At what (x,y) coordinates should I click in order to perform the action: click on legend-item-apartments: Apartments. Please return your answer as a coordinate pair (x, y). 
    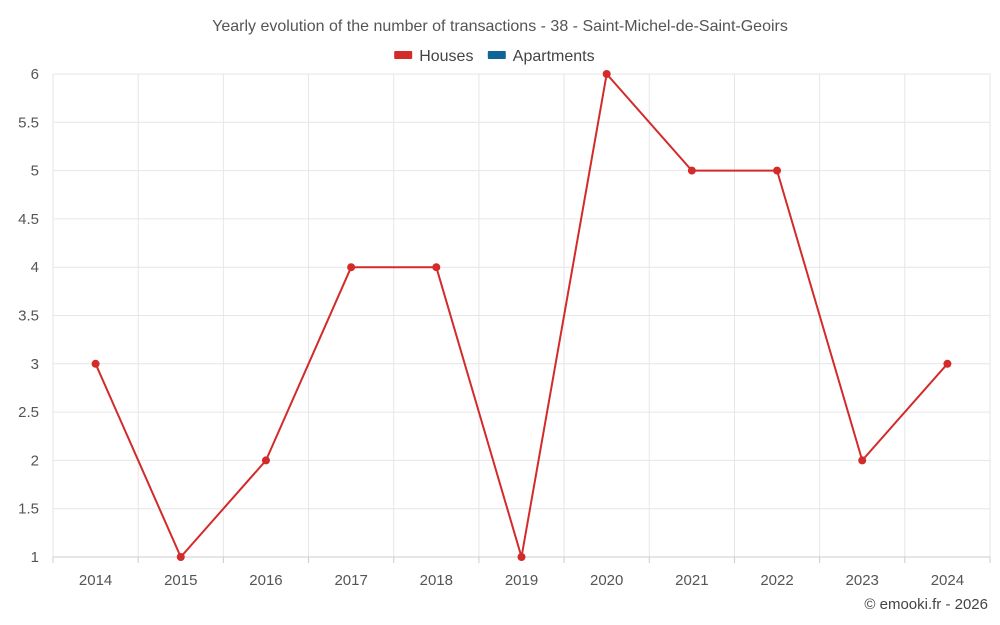
    Looking at the image, I should click on (541, 56).